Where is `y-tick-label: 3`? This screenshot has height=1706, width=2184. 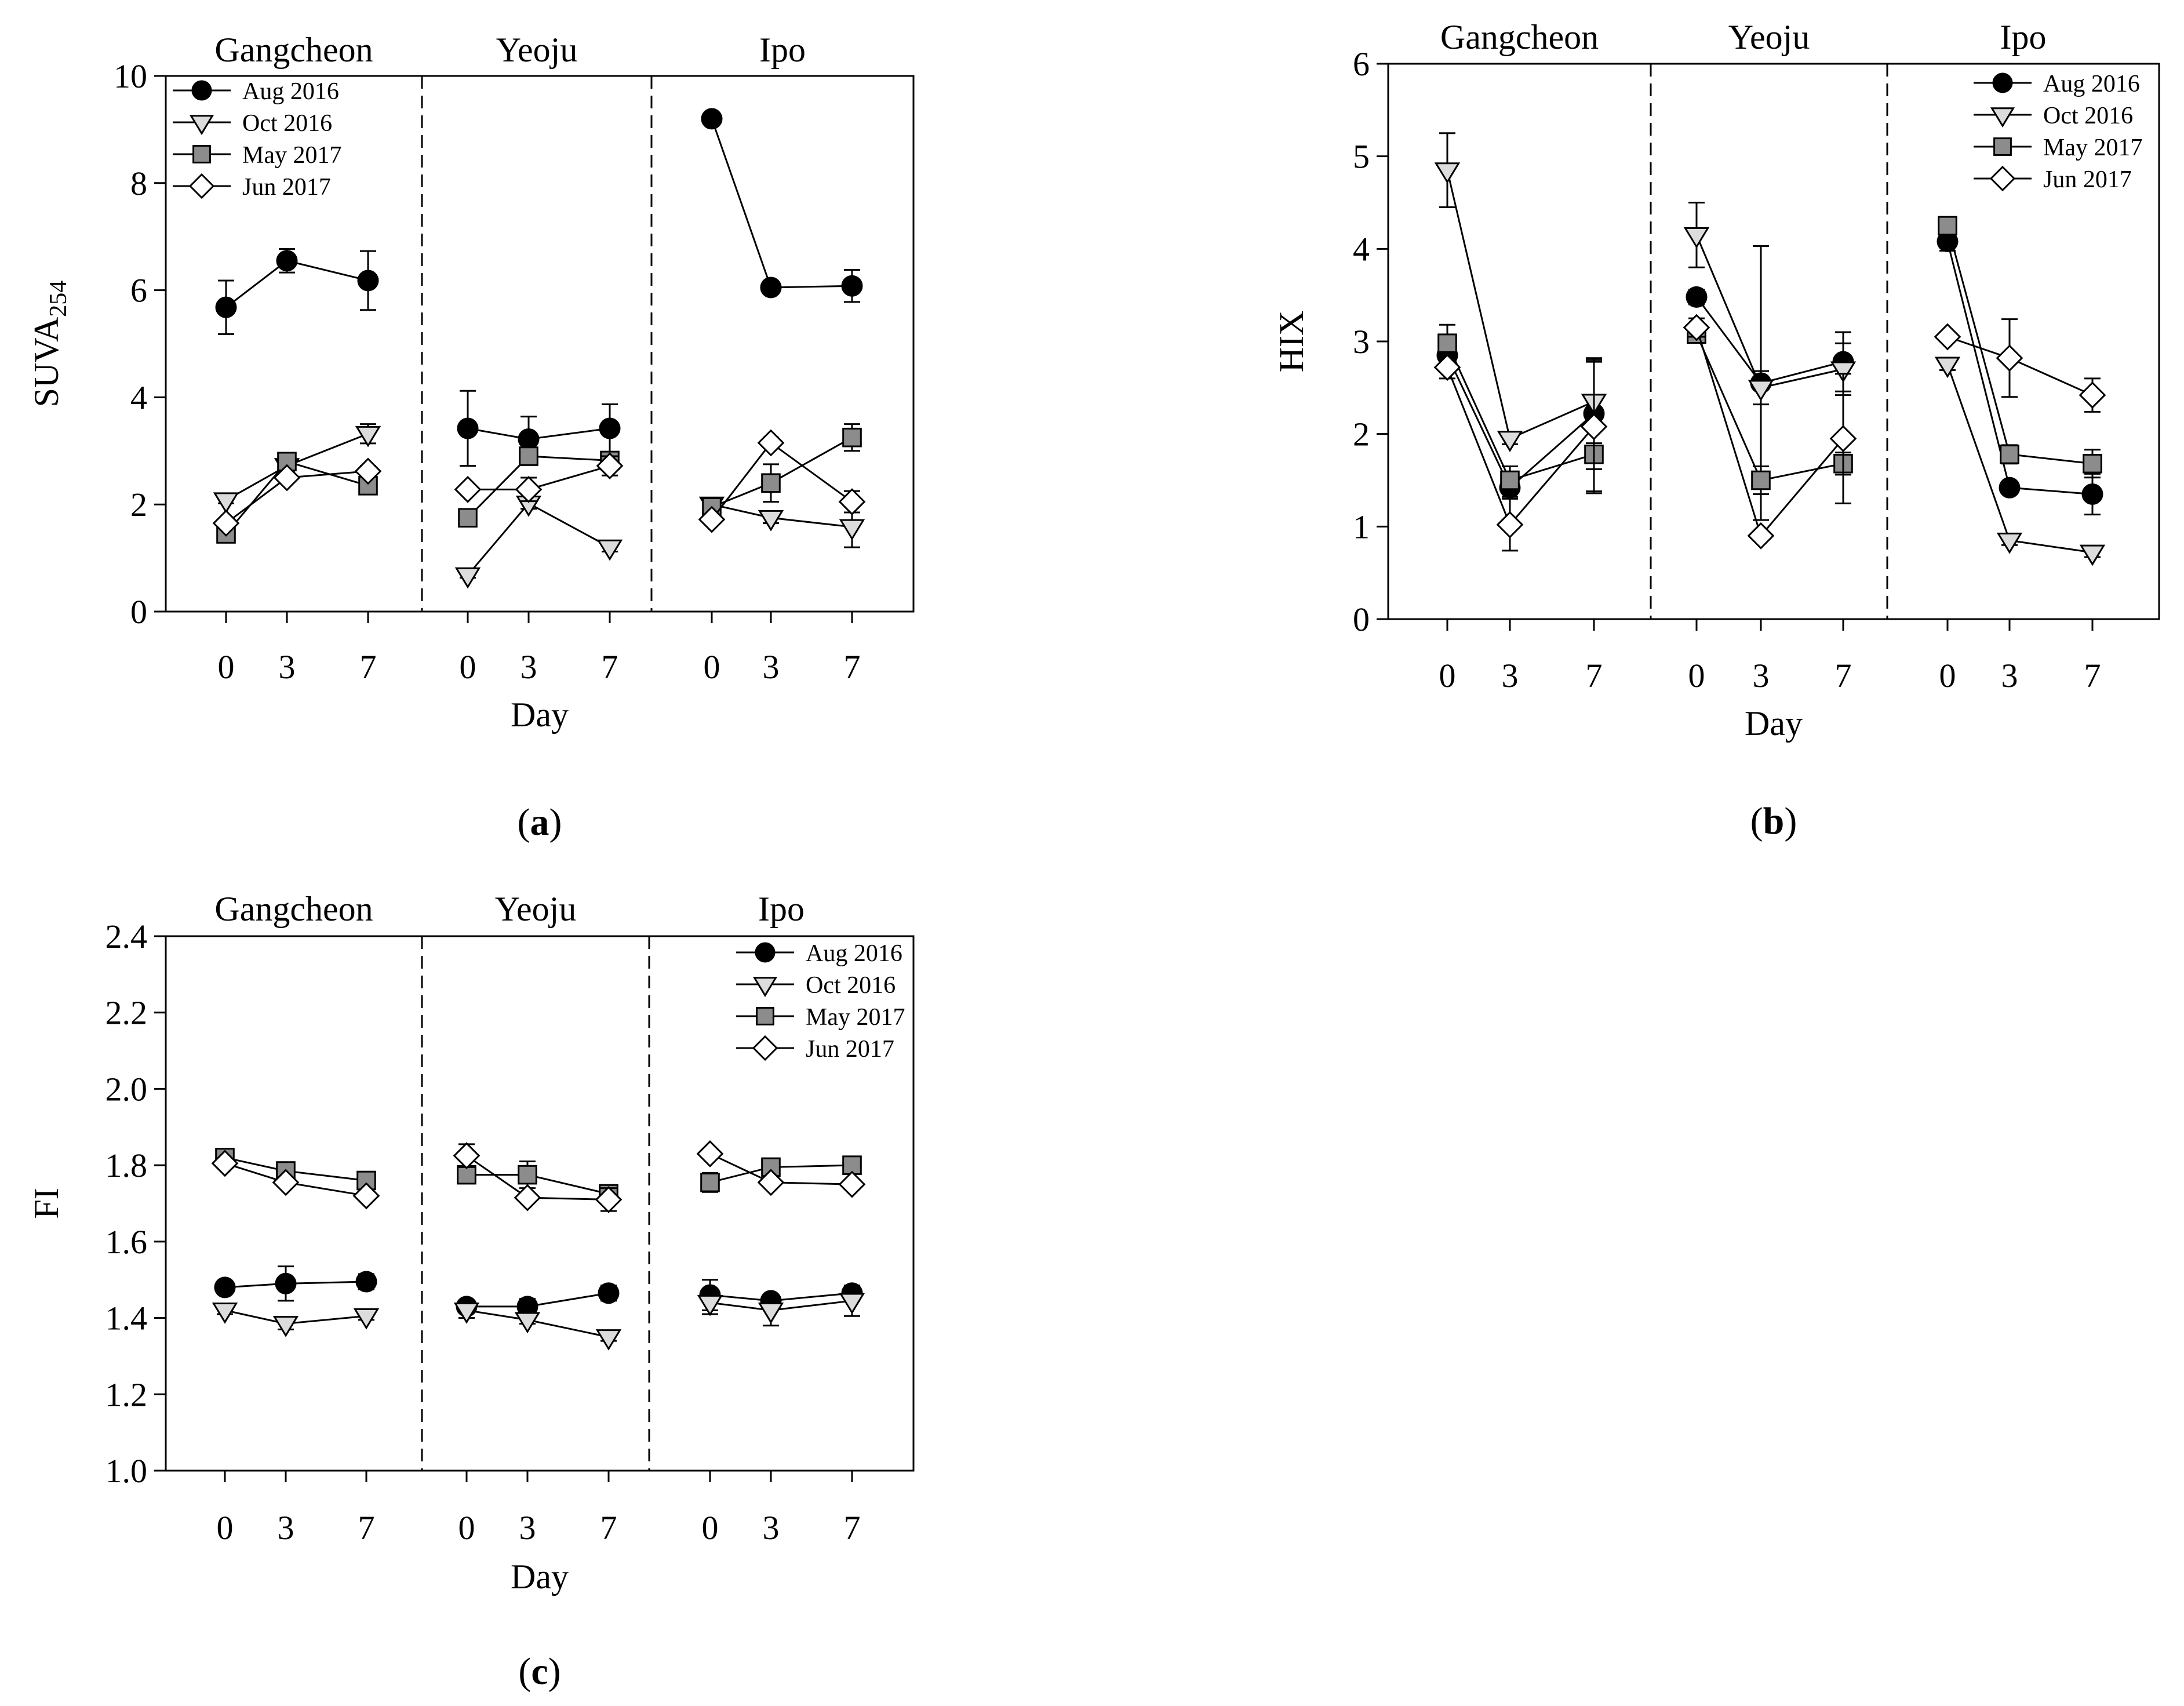
y-tick-label: 3 is located at coordinates (1361, 342).